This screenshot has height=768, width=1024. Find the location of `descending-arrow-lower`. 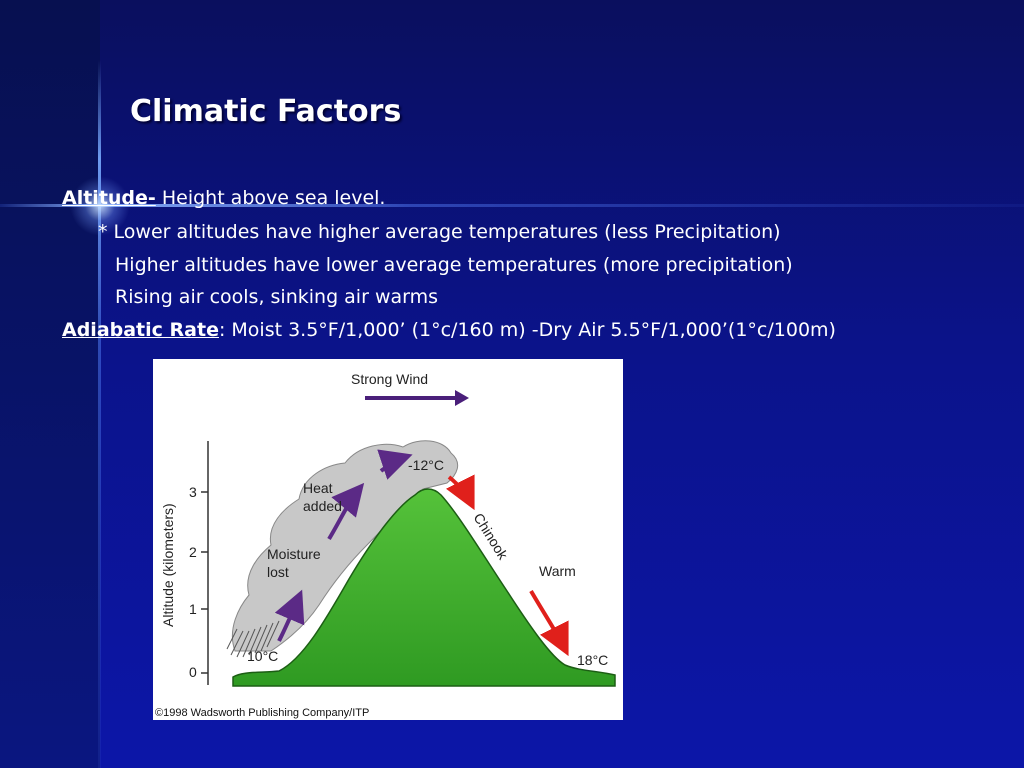

descending-arrow-lower is located at coordinates (549, 623).